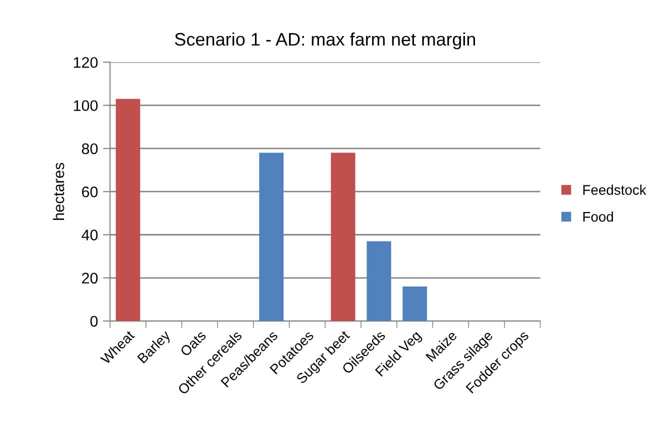 This screenshot has width=667, height=435. I want to click on x-tick-label: Oats, so click(193, 343).